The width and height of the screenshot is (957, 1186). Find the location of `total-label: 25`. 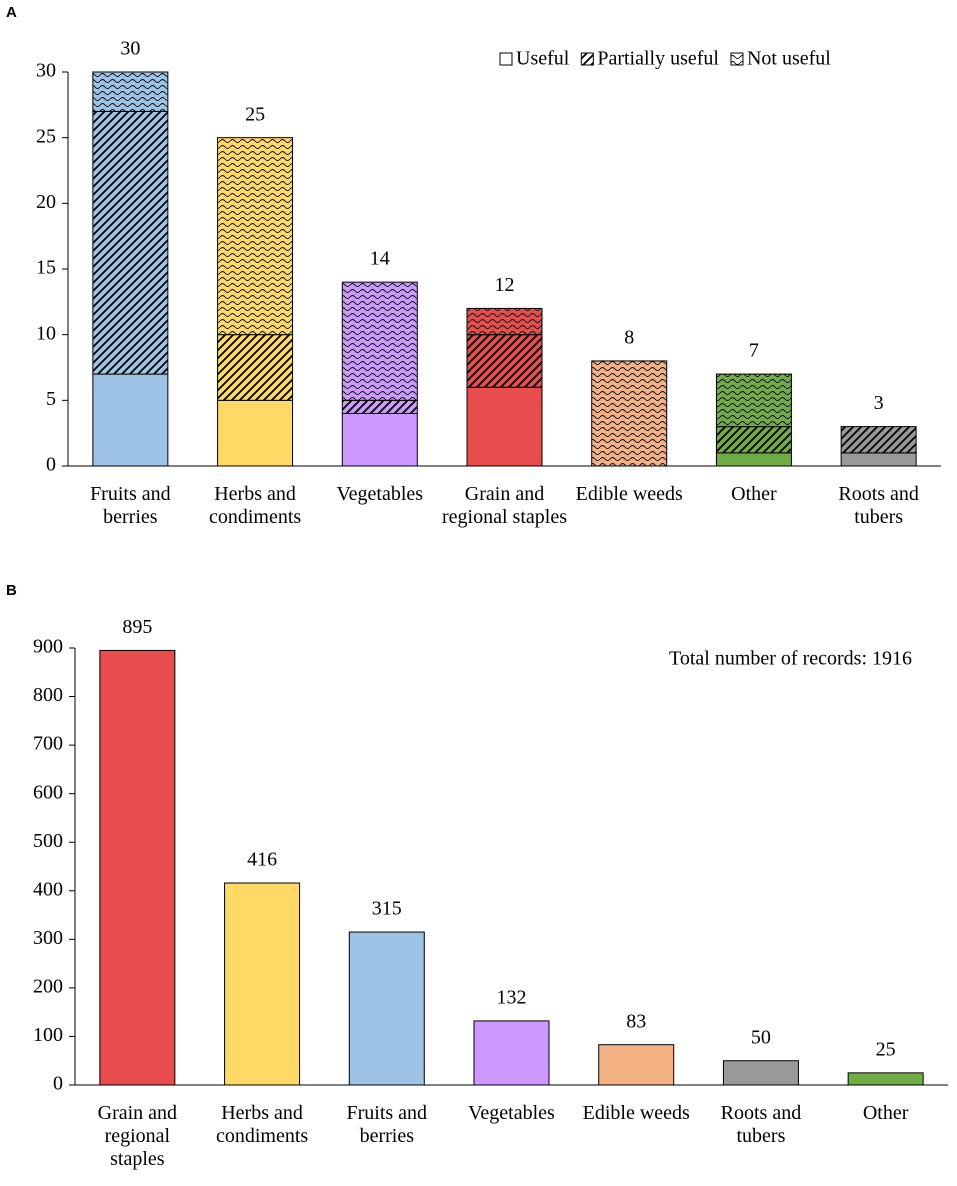

total-label: 25 is located at coordinates (255, 114).